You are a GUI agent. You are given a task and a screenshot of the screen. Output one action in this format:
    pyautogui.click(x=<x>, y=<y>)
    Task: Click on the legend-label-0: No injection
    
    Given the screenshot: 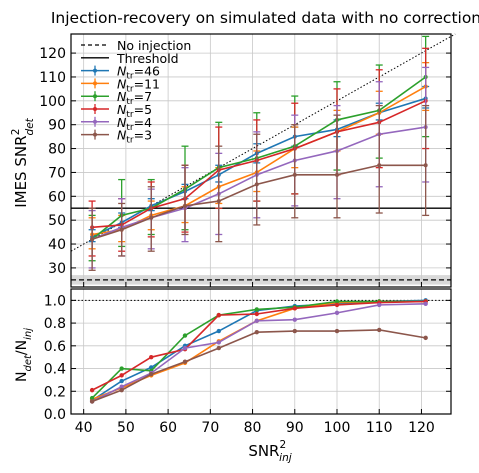 What is the action you would take?
    pyautogui.click(x=154, y=45)
    